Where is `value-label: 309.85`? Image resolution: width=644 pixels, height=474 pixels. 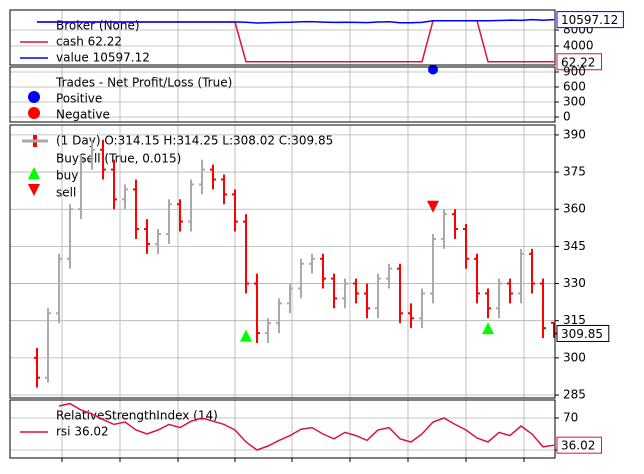
value-label: 309.85 is located at coordinates (582, 334).